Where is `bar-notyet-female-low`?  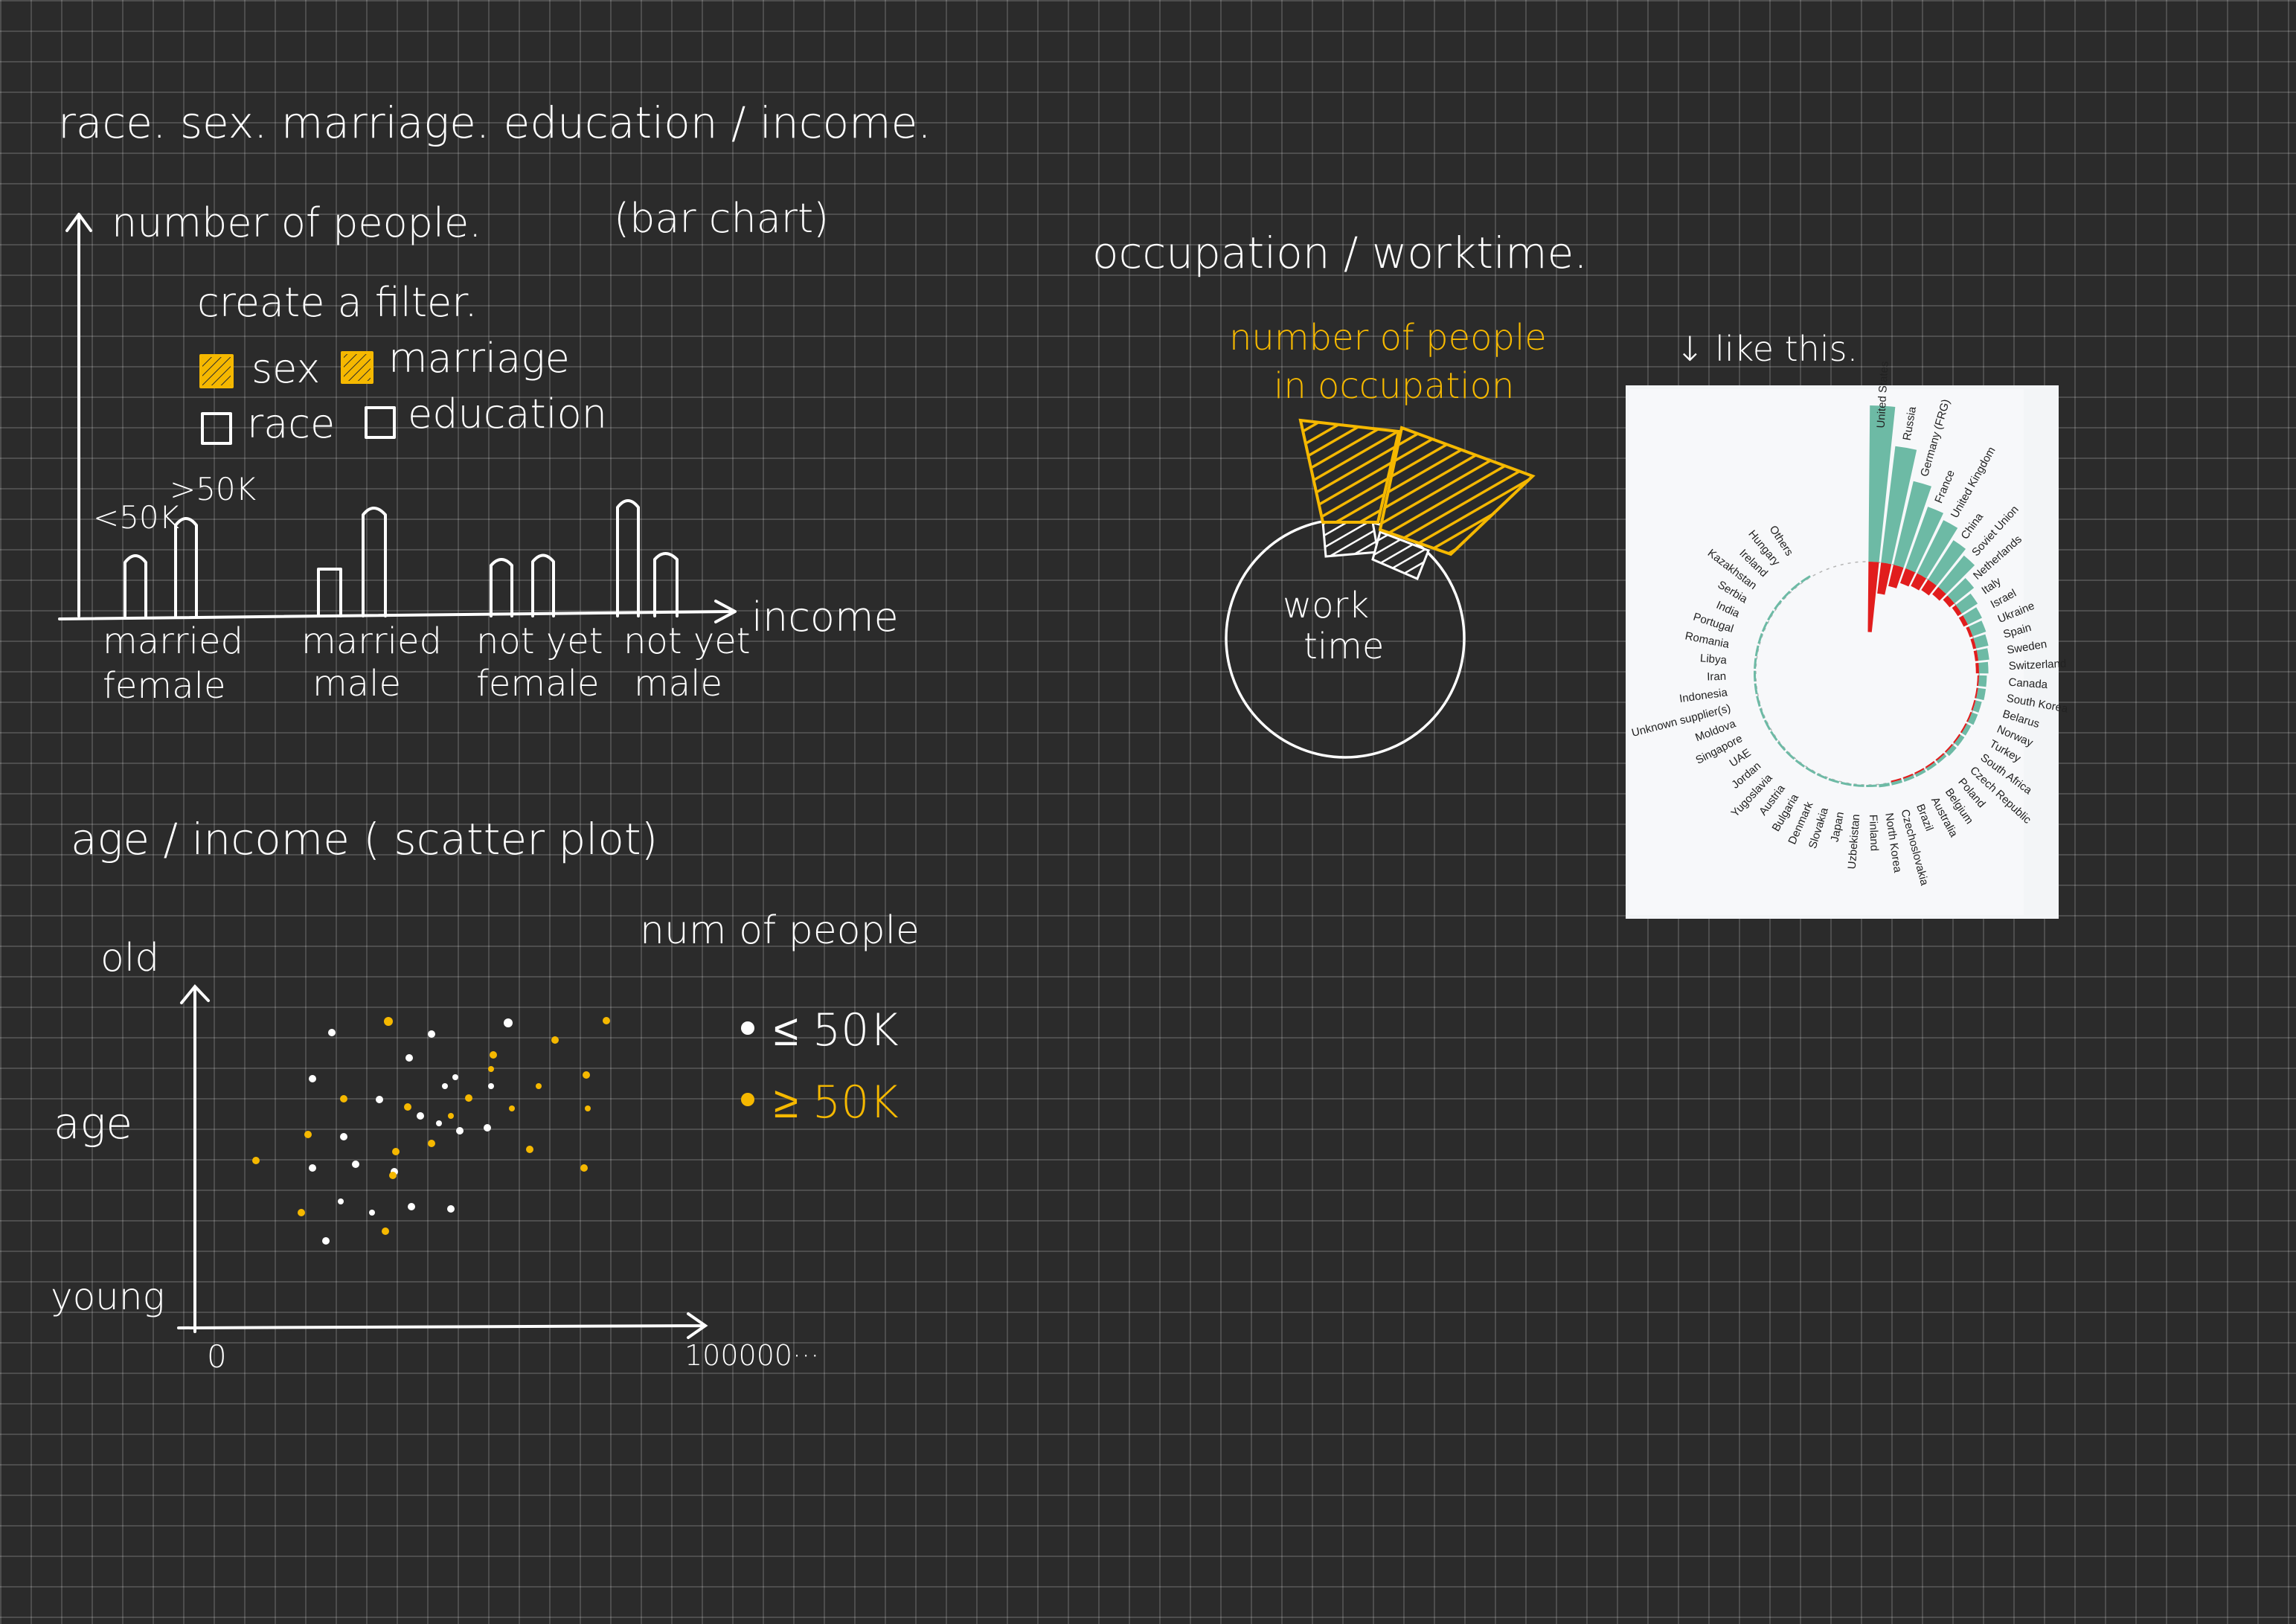 bar-notyet-female-low is located at coordinates (501, 587).